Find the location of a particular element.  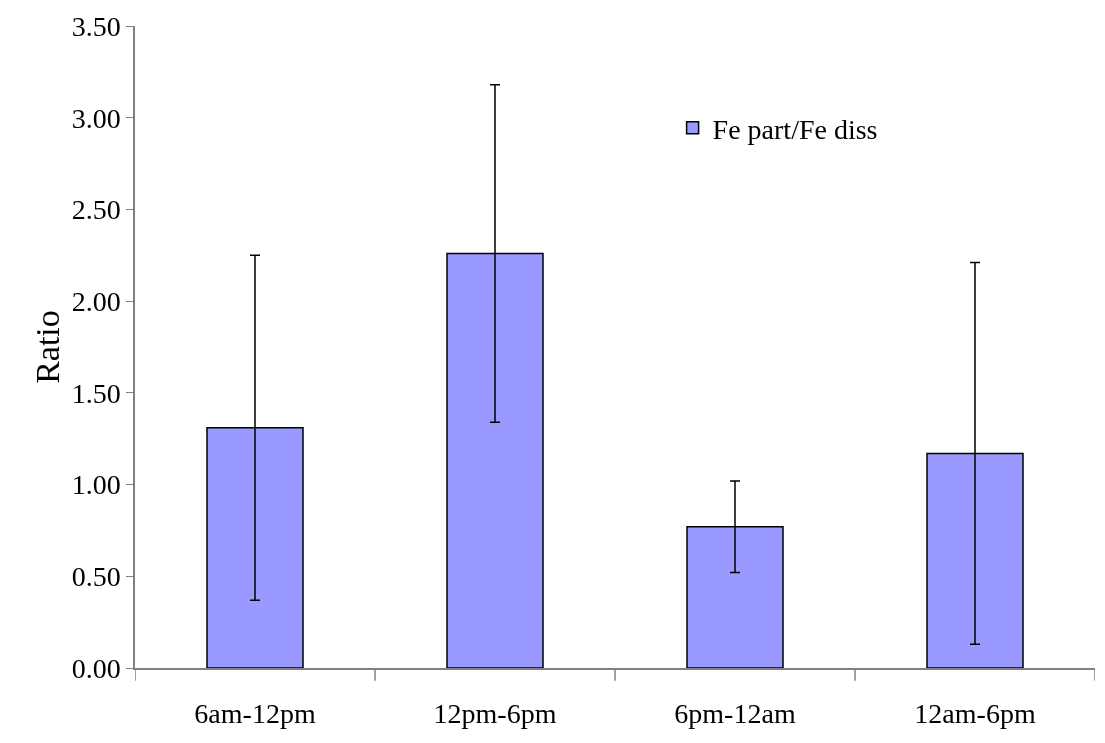

y-tick-label: 2.00 is located at coordinates (96, 301).